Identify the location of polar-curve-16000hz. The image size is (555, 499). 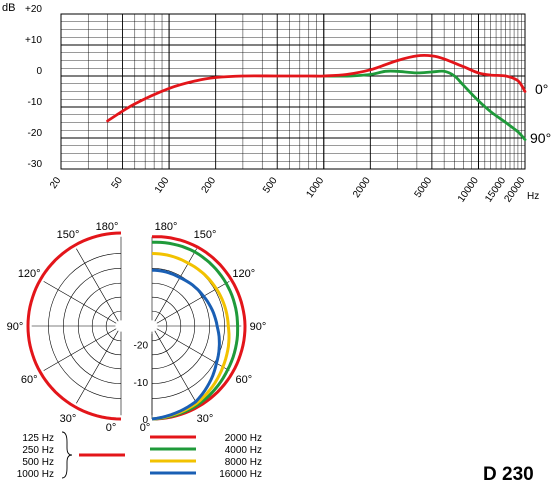
(186, 344).